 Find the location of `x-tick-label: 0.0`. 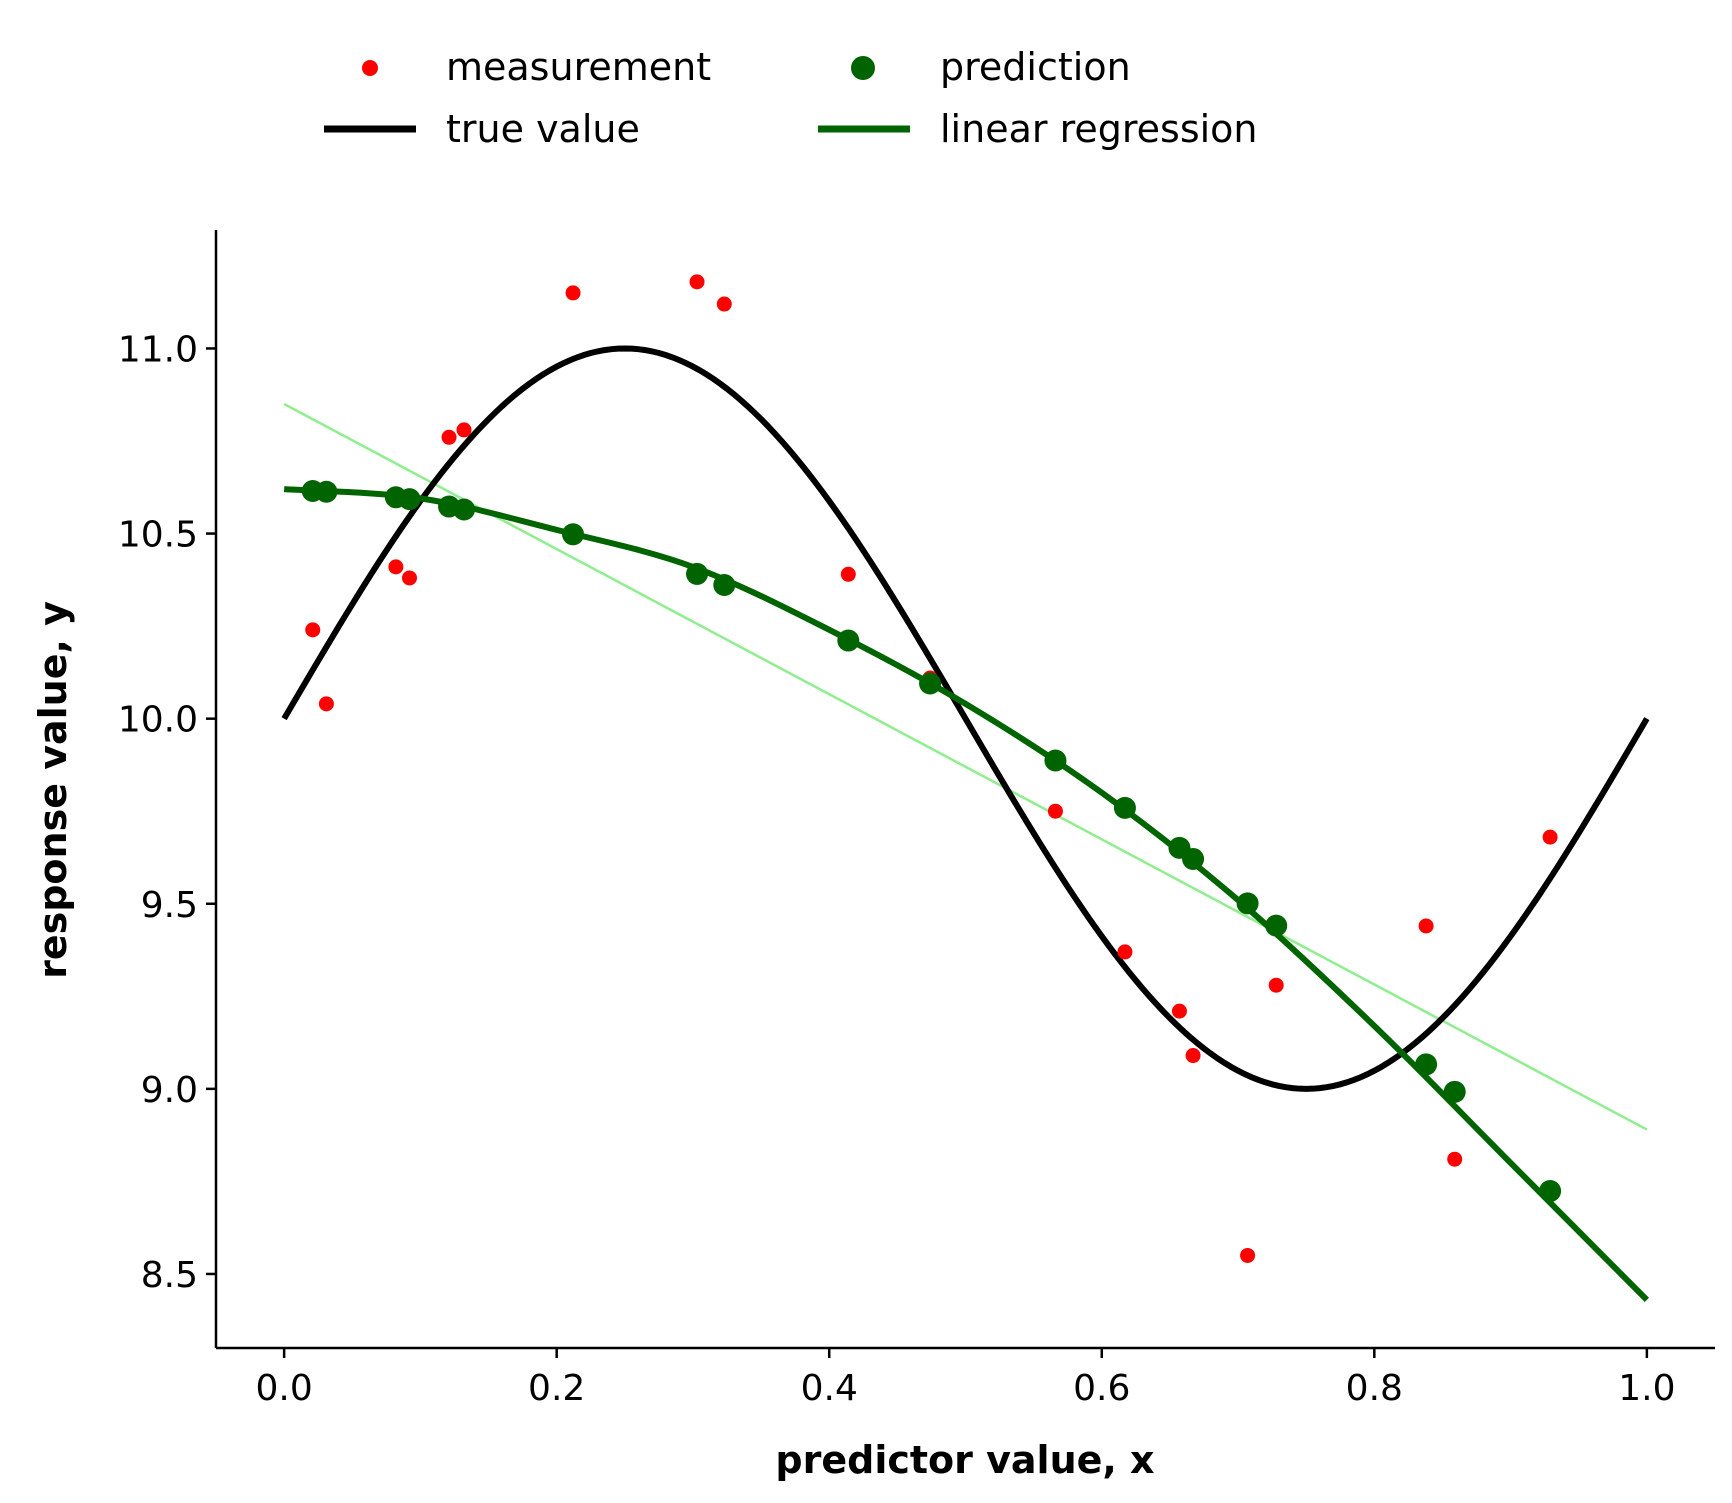

x-tick-label: 0.0 is located at coordinates (284, 1388).